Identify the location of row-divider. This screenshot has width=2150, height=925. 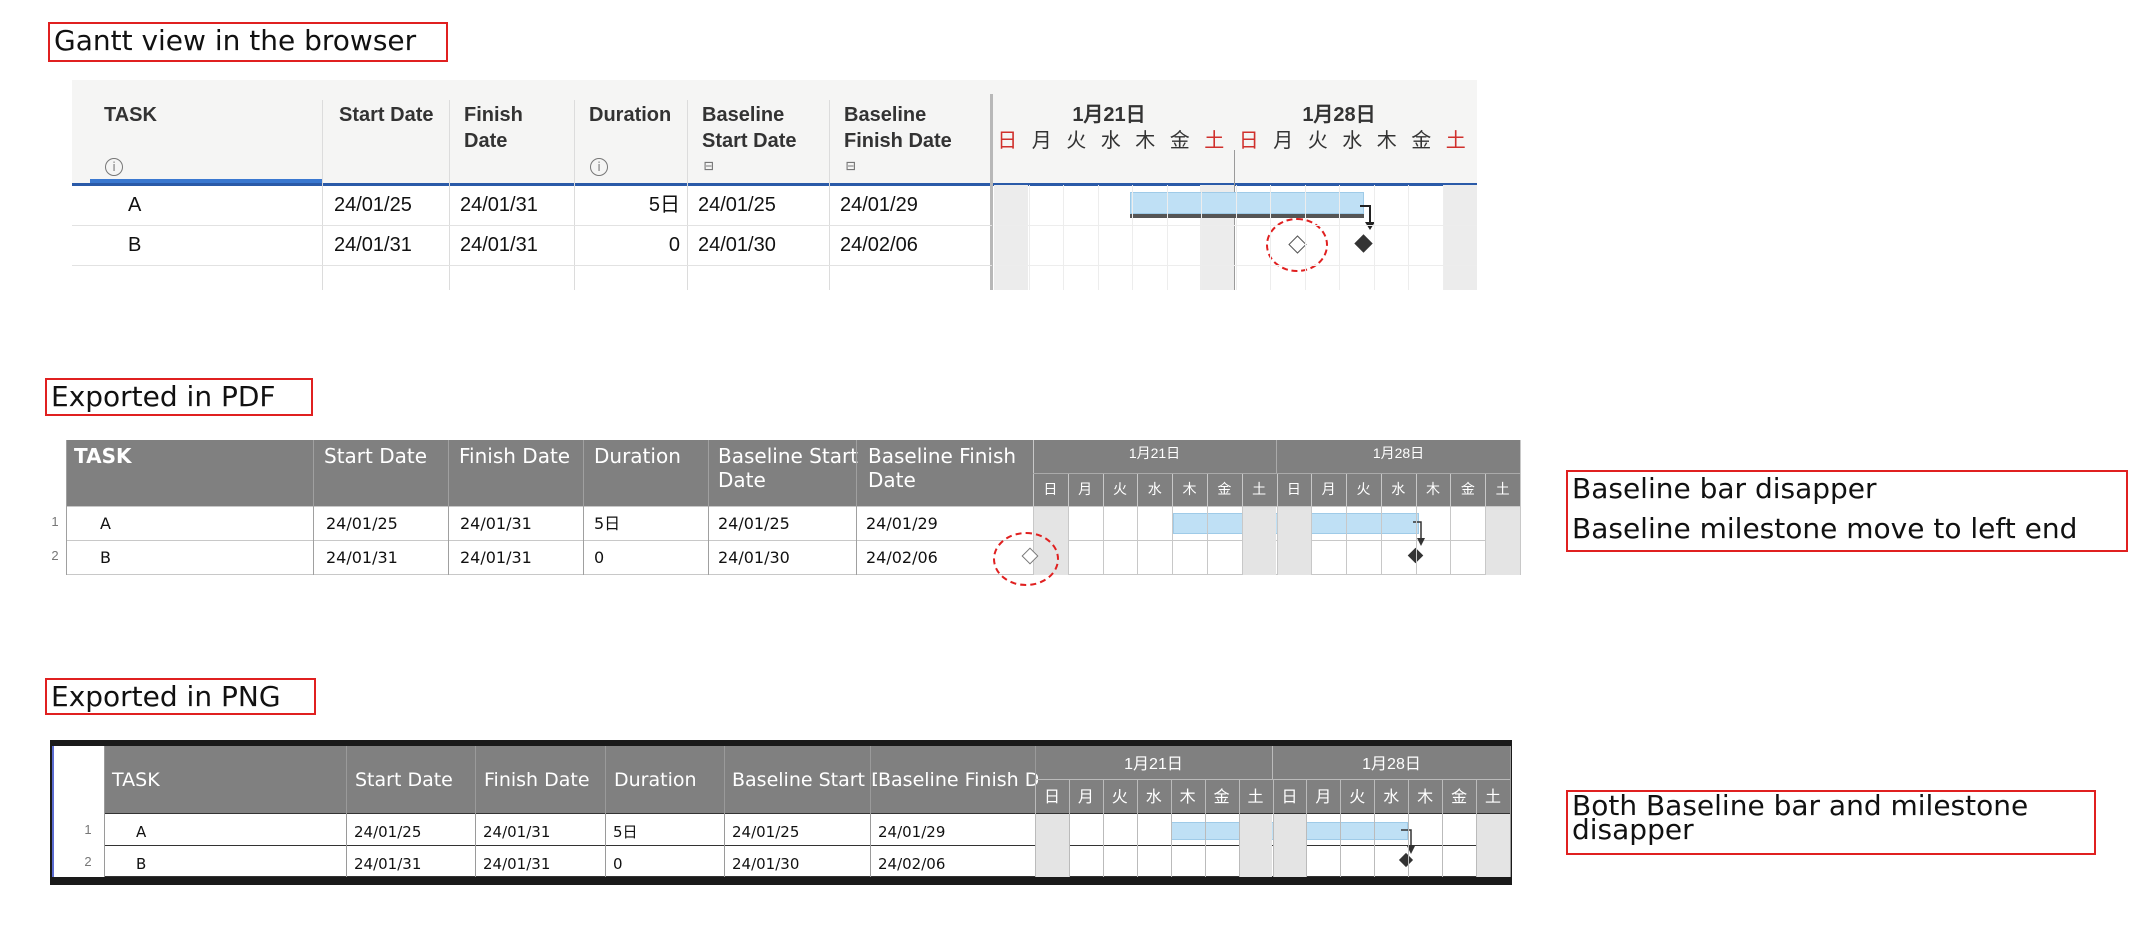
(532, 225).